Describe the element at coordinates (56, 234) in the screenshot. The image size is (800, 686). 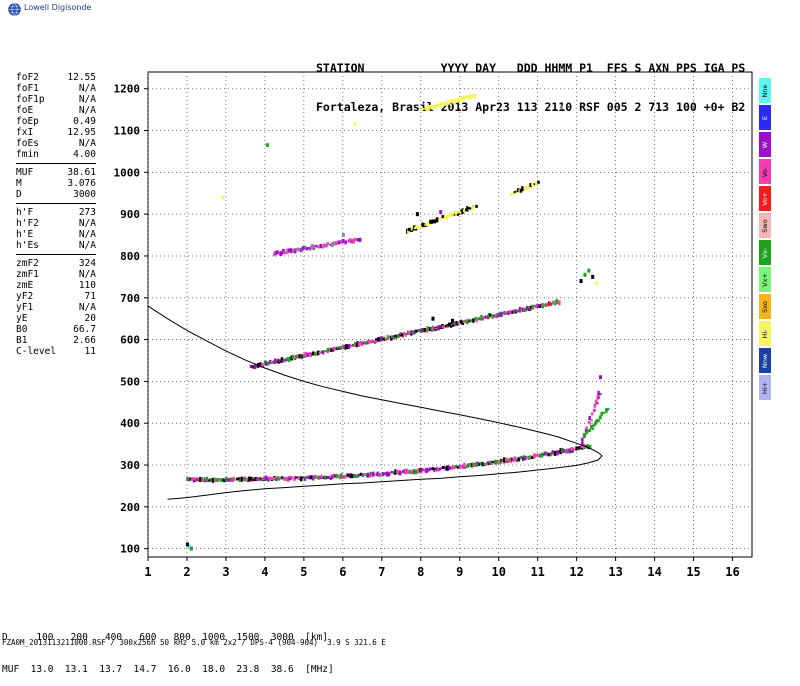
I see `param-row: h'E N/A` at that location.